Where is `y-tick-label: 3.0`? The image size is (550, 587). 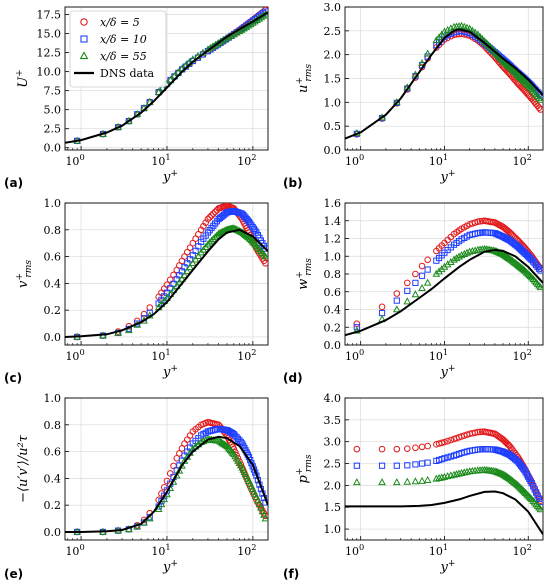 y-tick-label: 3.0 is located at coordinates (333, 442).